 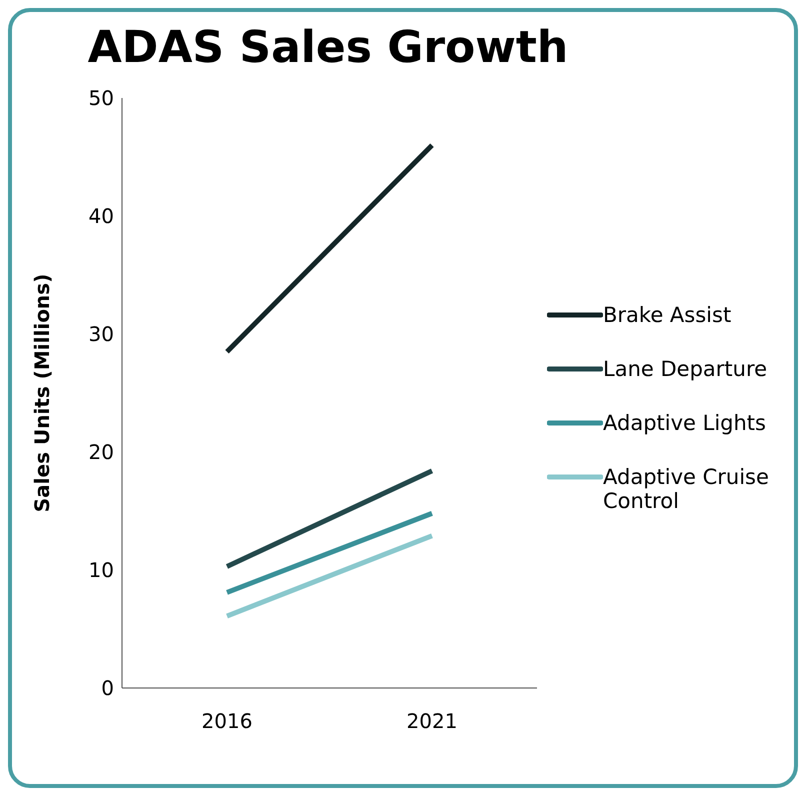 I want to click on legend-label: Brake Assist, so click(x=667, y=315).